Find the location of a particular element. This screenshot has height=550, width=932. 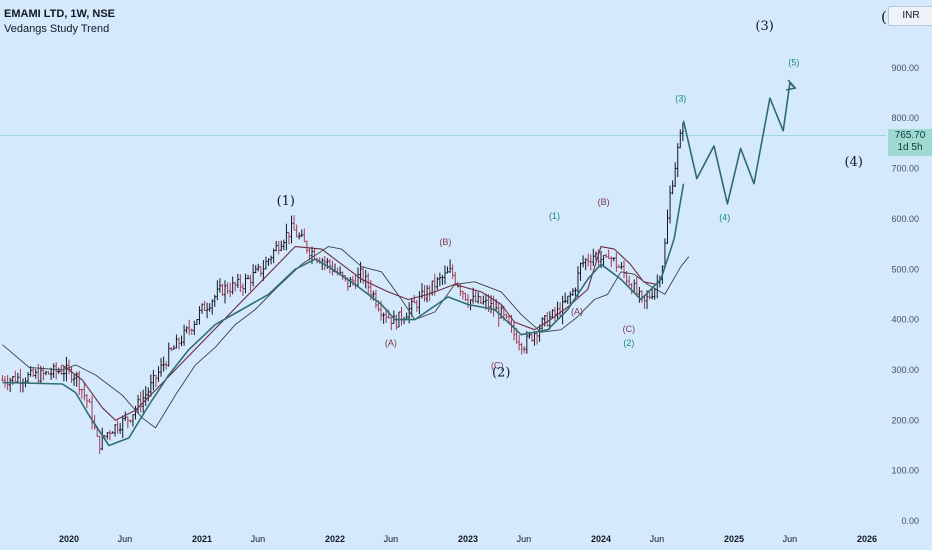

y-tick-label: 400.00 is located at coordinates (905, 320).